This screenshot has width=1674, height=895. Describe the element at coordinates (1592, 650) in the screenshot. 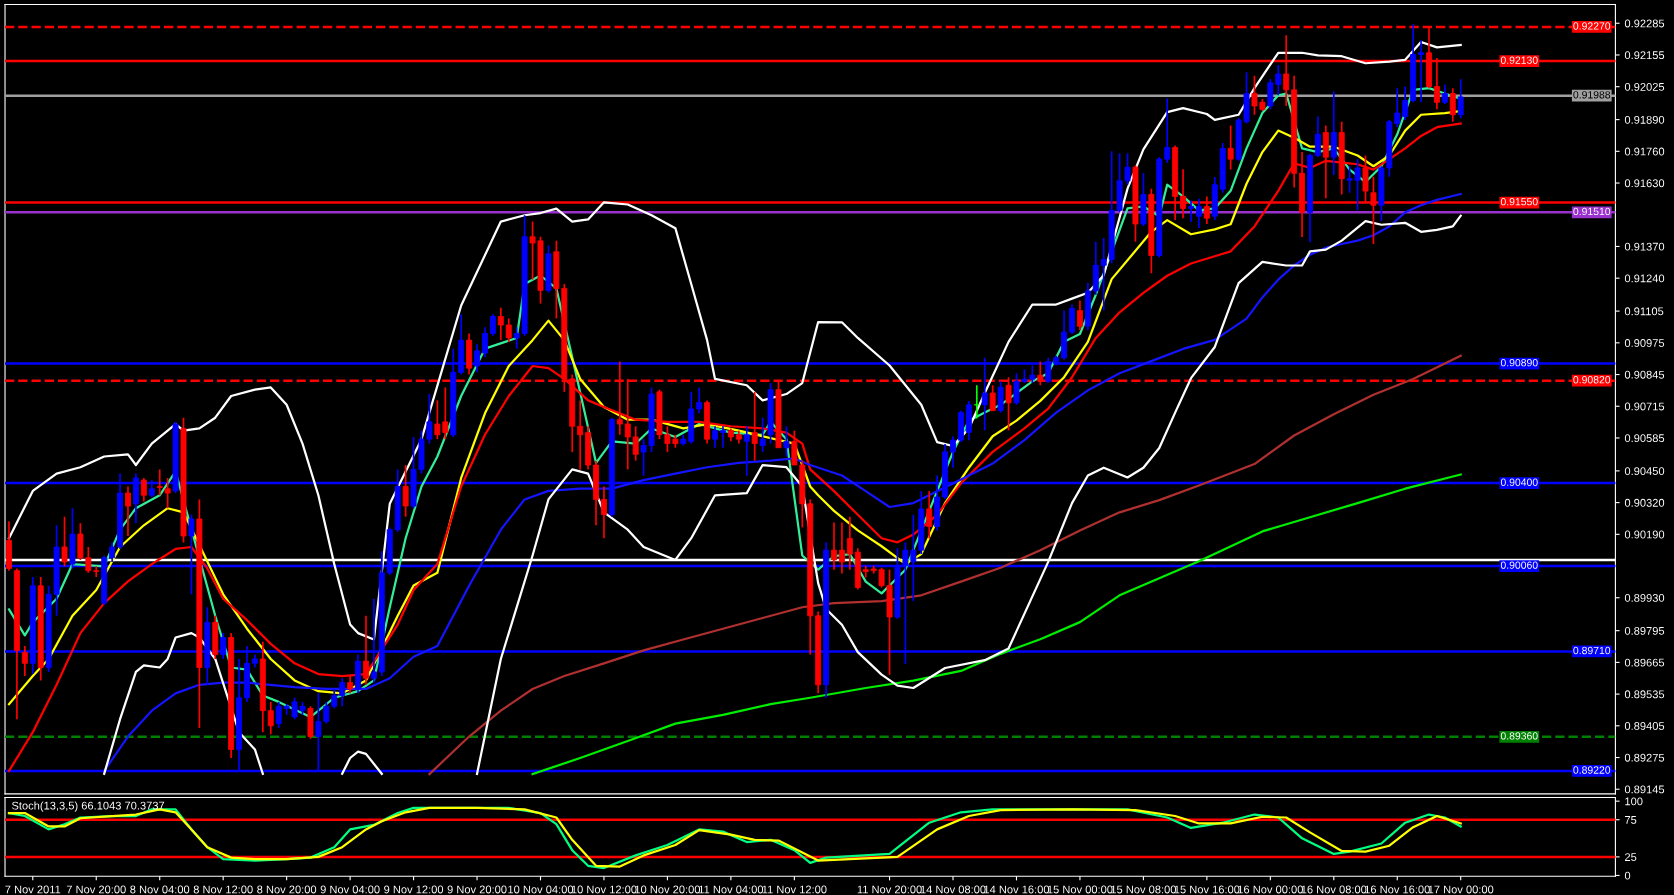

I see `ref-line-label: 0.89710` at that location.